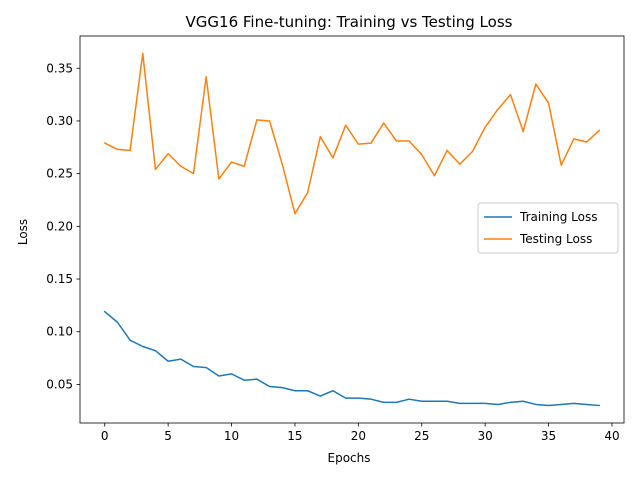 This screenshot has width=640, height=480. I want to click on legend-box, so click(548, 228).